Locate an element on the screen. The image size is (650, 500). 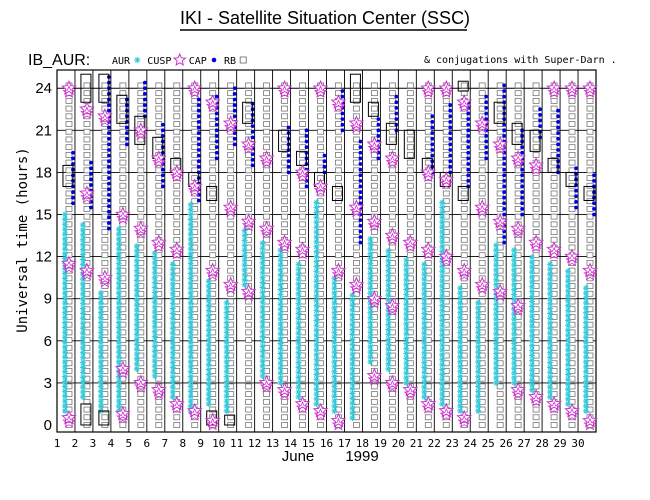
x-tick-label: 22 is located at coordinates (434, 443).